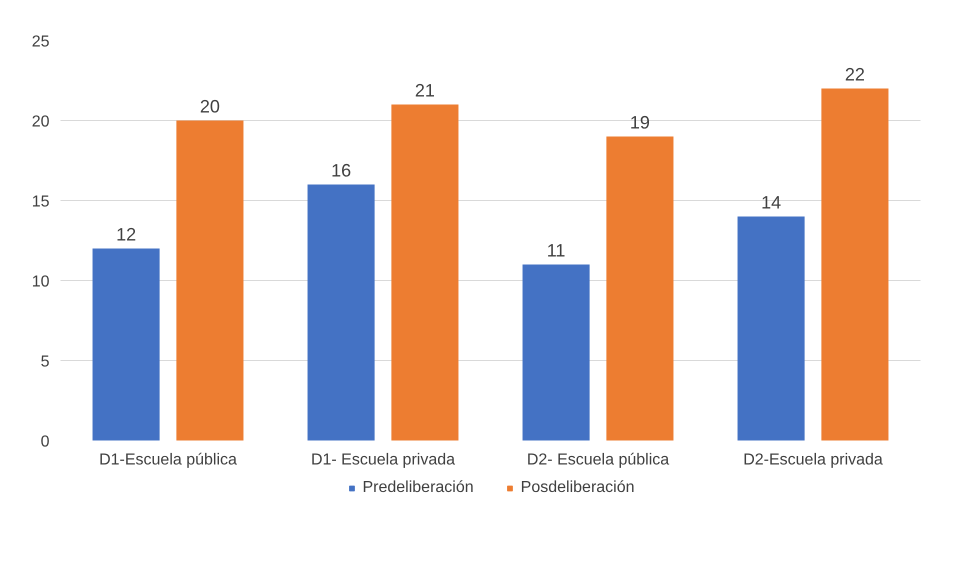 The image size is (961, 582). I want to click on y-tick-label: 25, so click(41, 42).